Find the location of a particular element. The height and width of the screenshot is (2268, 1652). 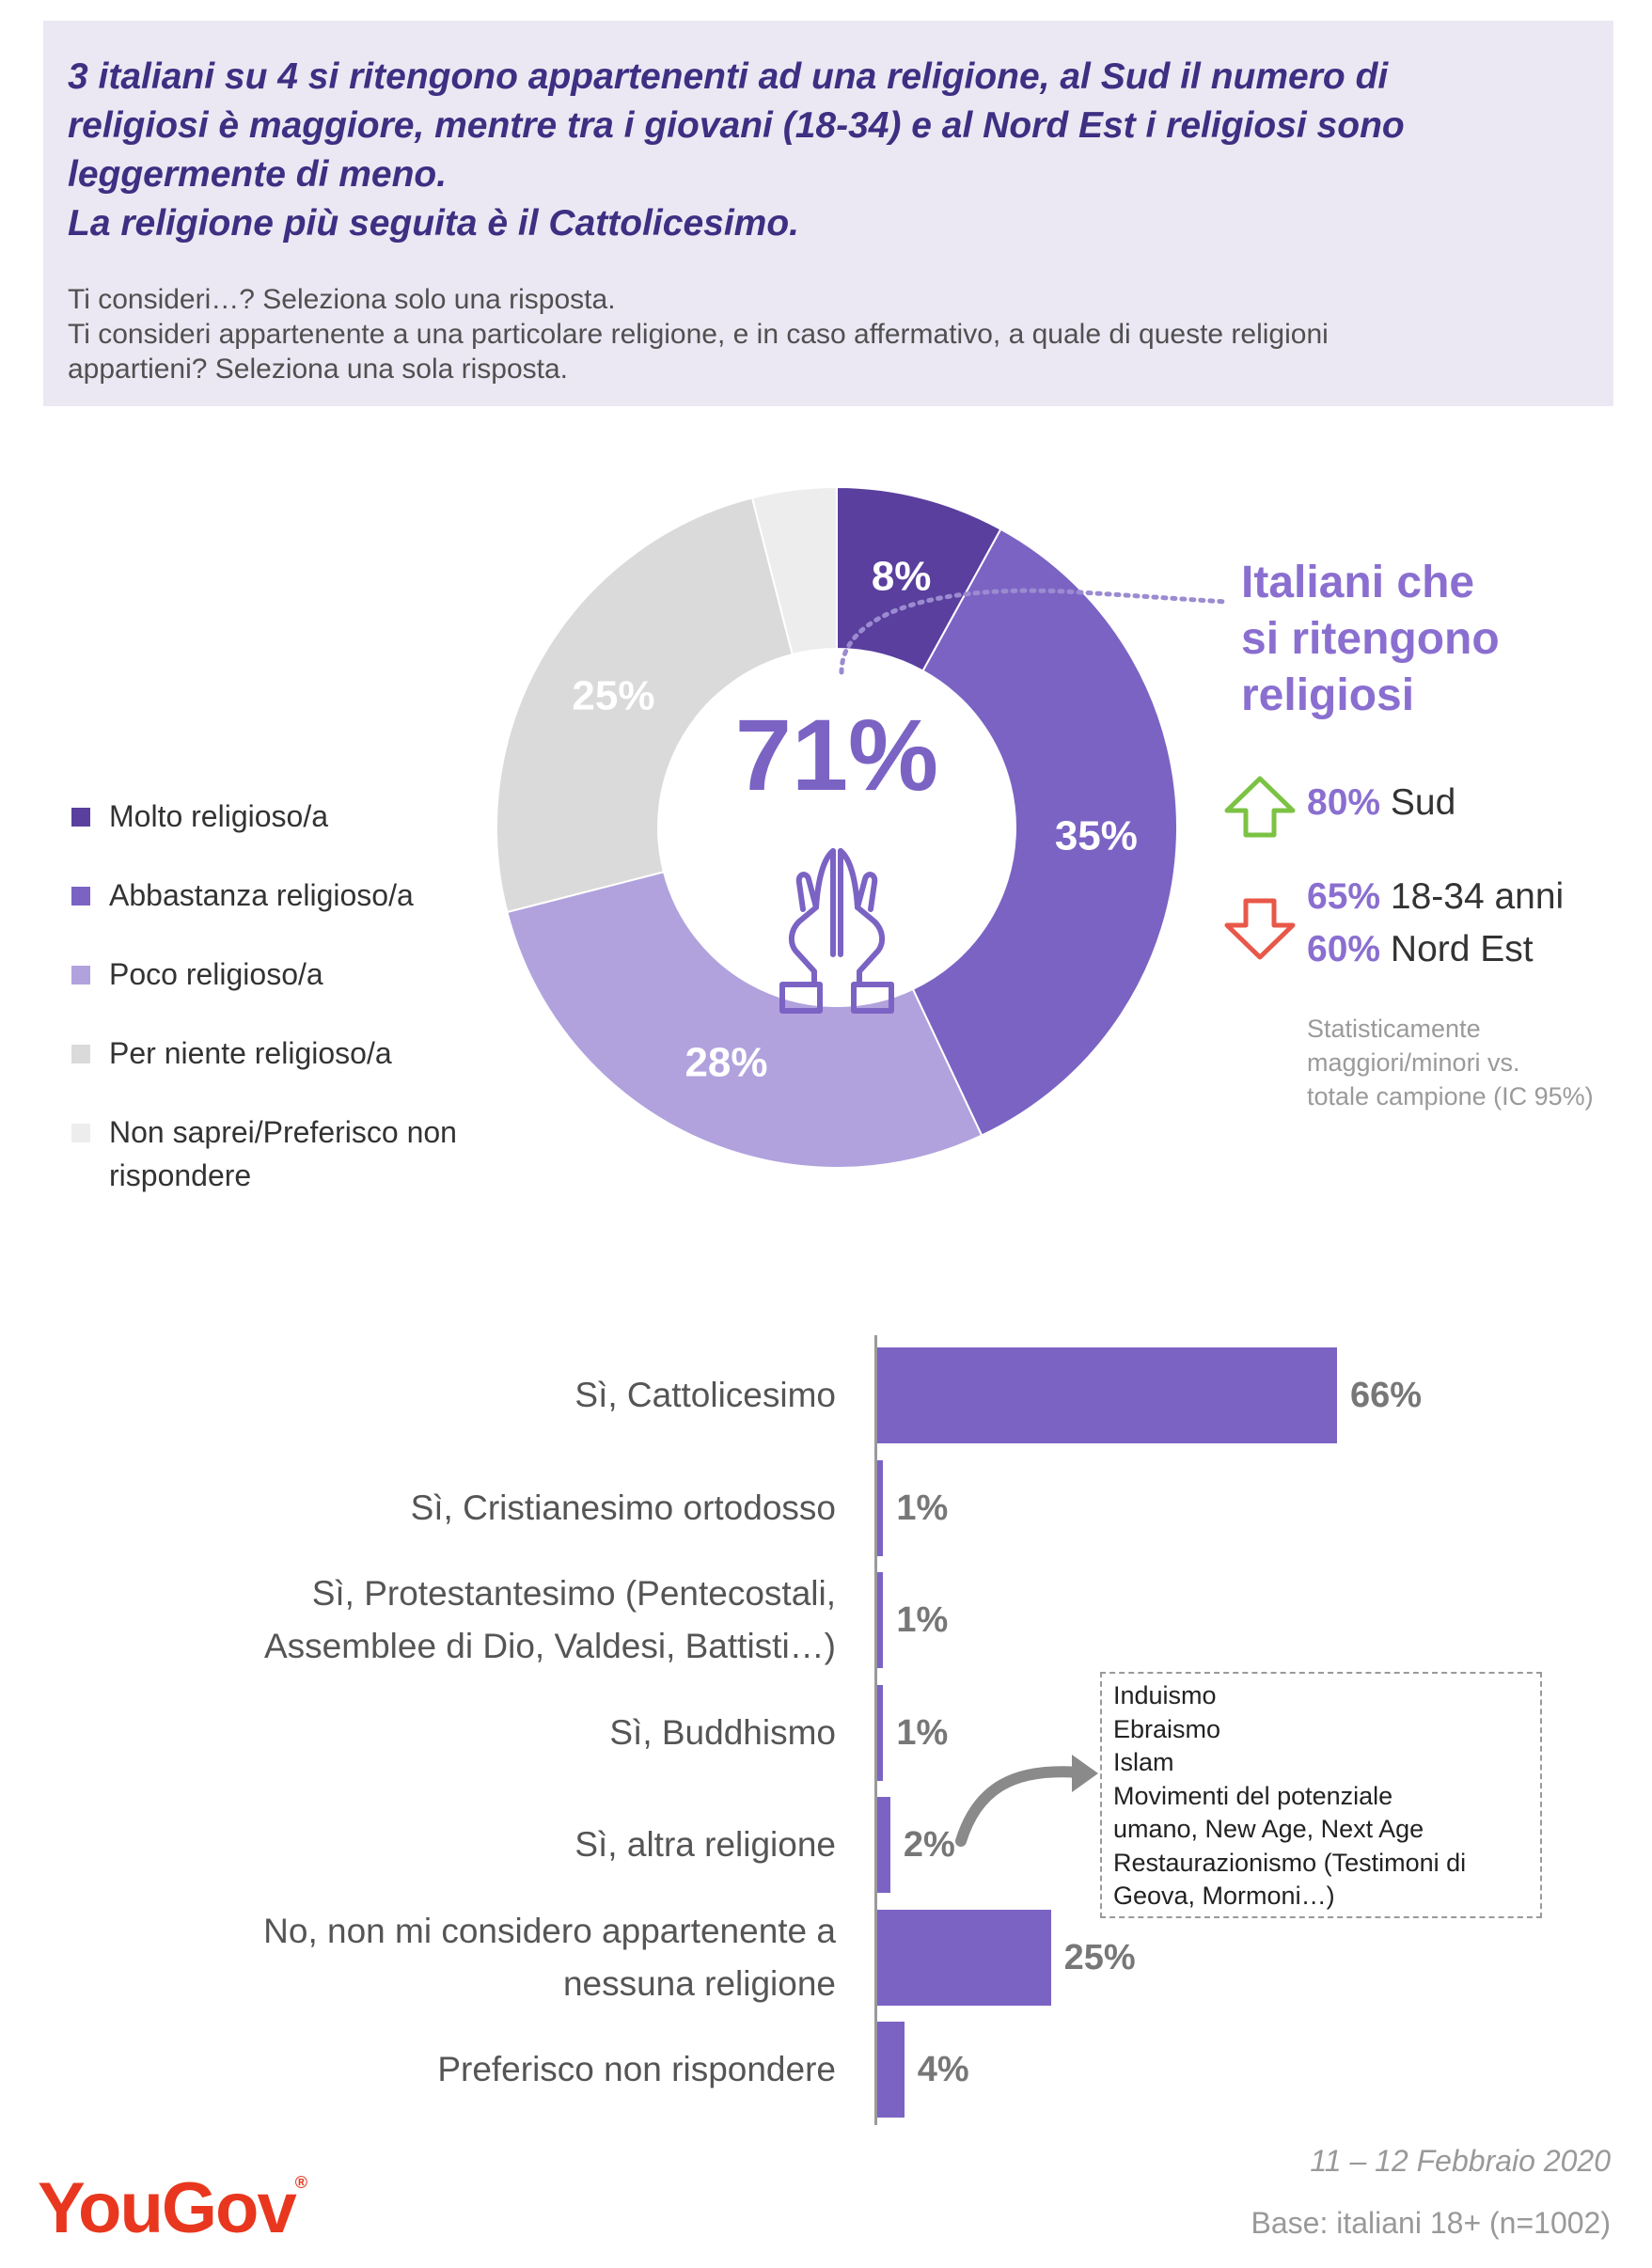

slice-label: 25% is located at coordinates (613, 696).